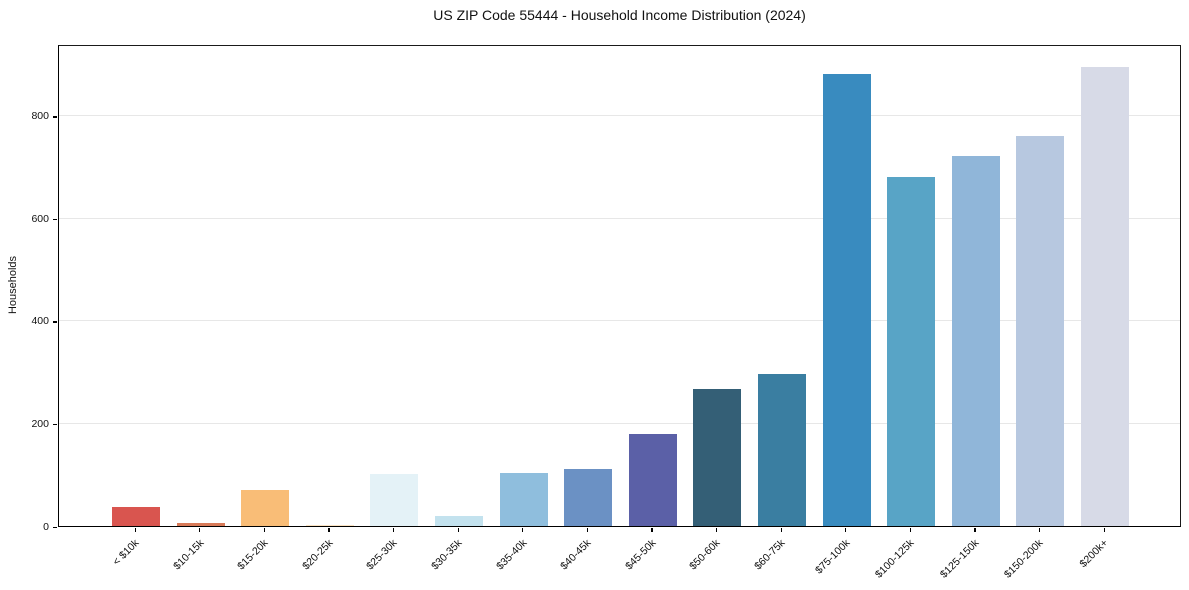 This screenshot has width=1189, height=590. What do you see at coordinates (975, 340) in the screenshot?
I see `bar--125-150k` at bounding box center [975, 340].